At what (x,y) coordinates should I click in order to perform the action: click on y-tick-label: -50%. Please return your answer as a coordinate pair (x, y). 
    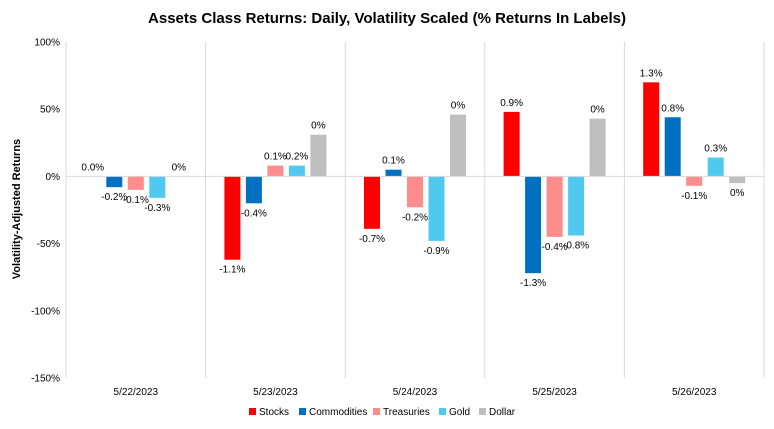
    Looking at the image, I should click on (48, 244).